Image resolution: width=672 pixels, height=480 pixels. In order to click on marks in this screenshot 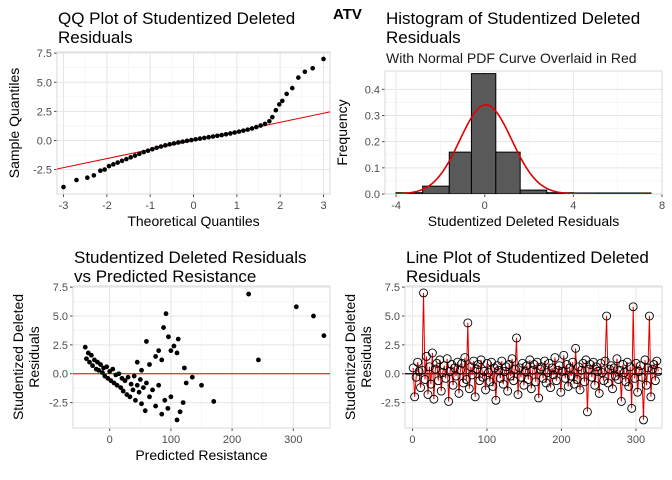, I will do `click(533, 356)`.